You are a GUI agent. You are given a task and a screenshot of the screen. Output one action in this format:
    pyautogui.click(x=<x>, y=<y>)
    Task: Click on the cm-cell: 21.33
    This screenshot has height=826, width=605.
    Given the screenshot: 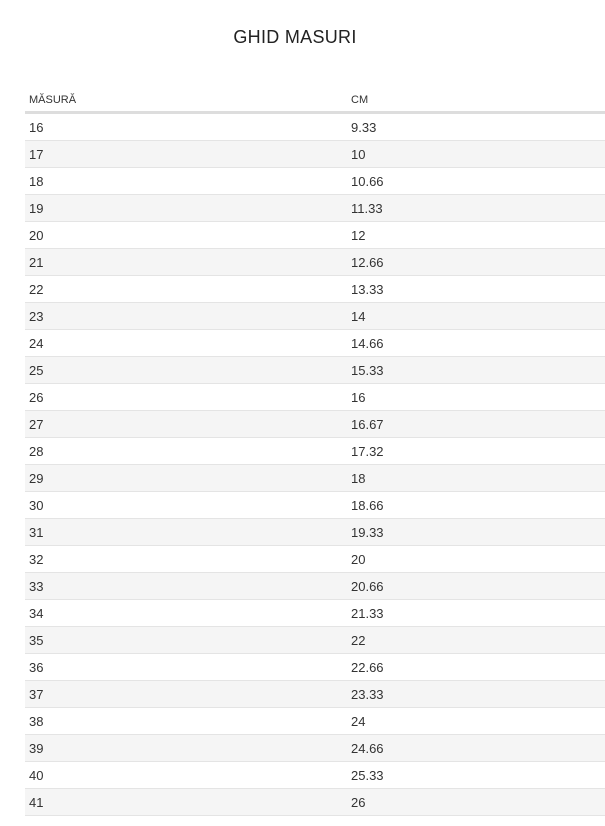 What is the action you would take?
    pyautogui.click(x=476, y=613)
    